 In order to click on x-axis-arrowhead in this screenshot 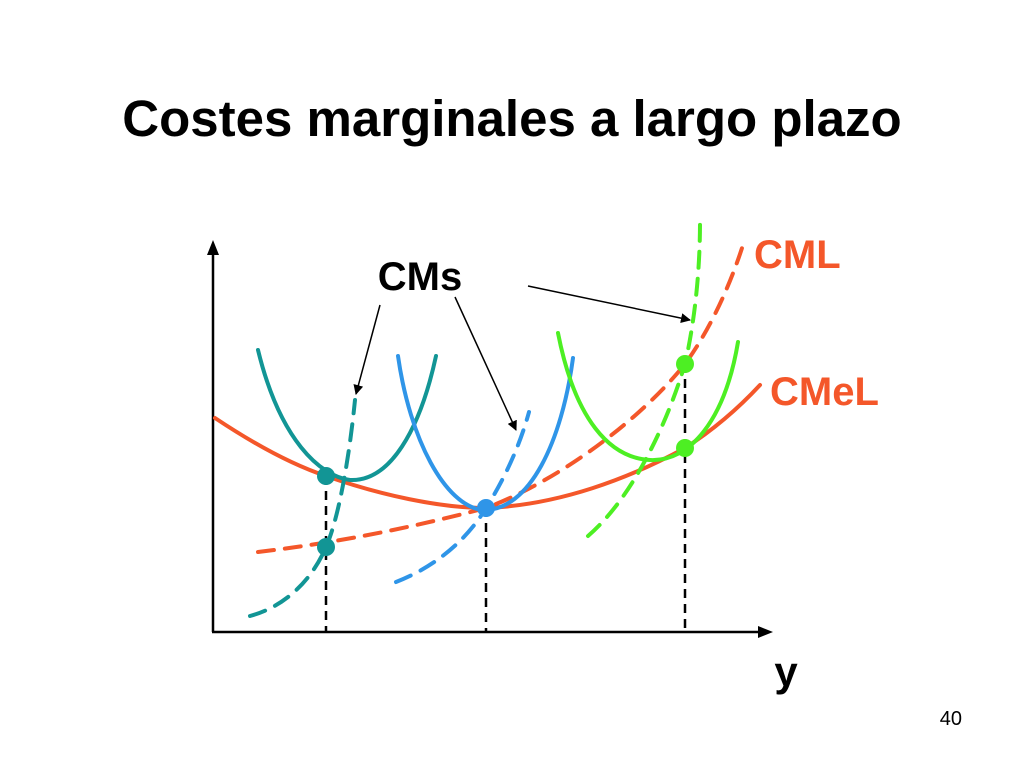, I will do `click(765, 632)`.